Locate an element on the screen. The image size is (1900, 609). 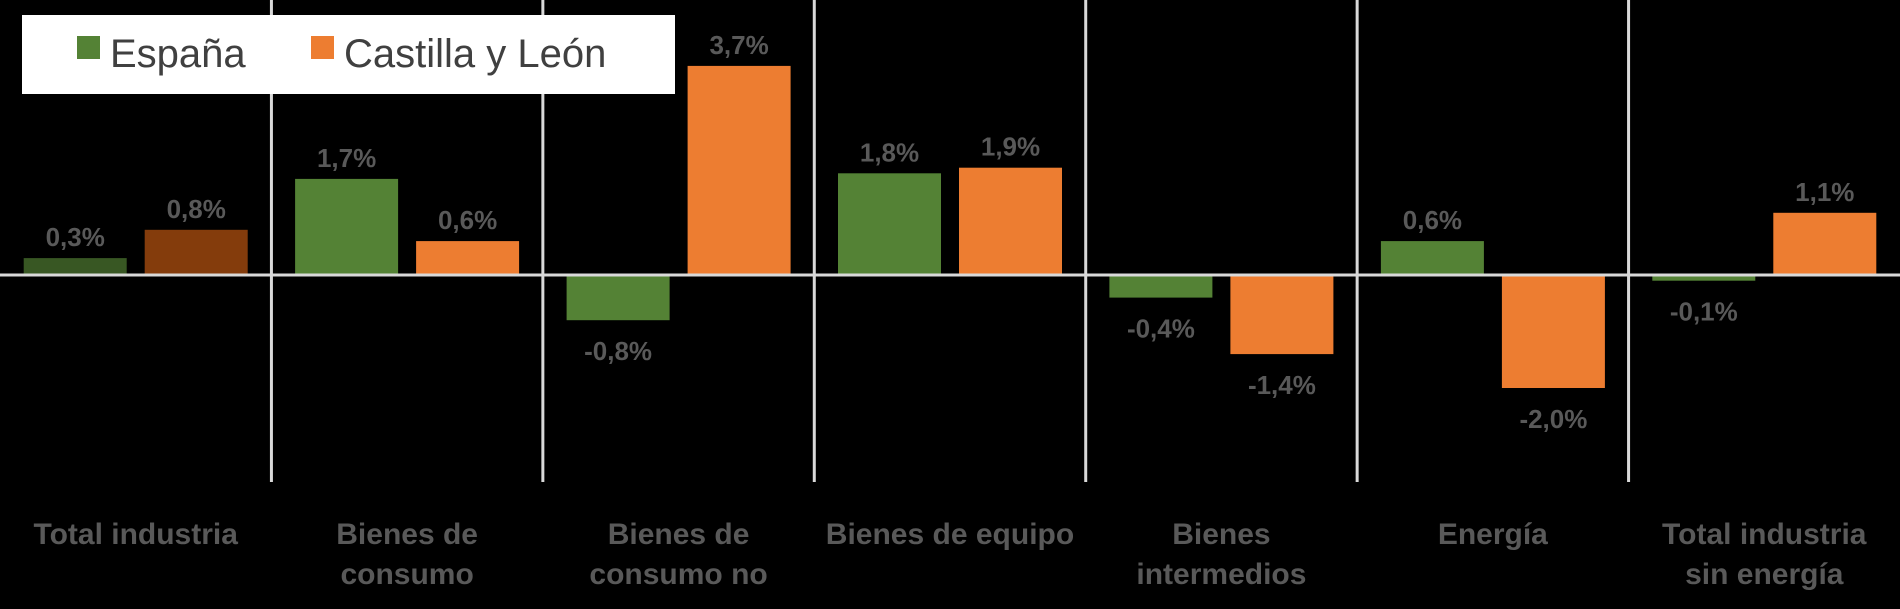
category-label-0: Total industria is located at coordinates (135, 534).